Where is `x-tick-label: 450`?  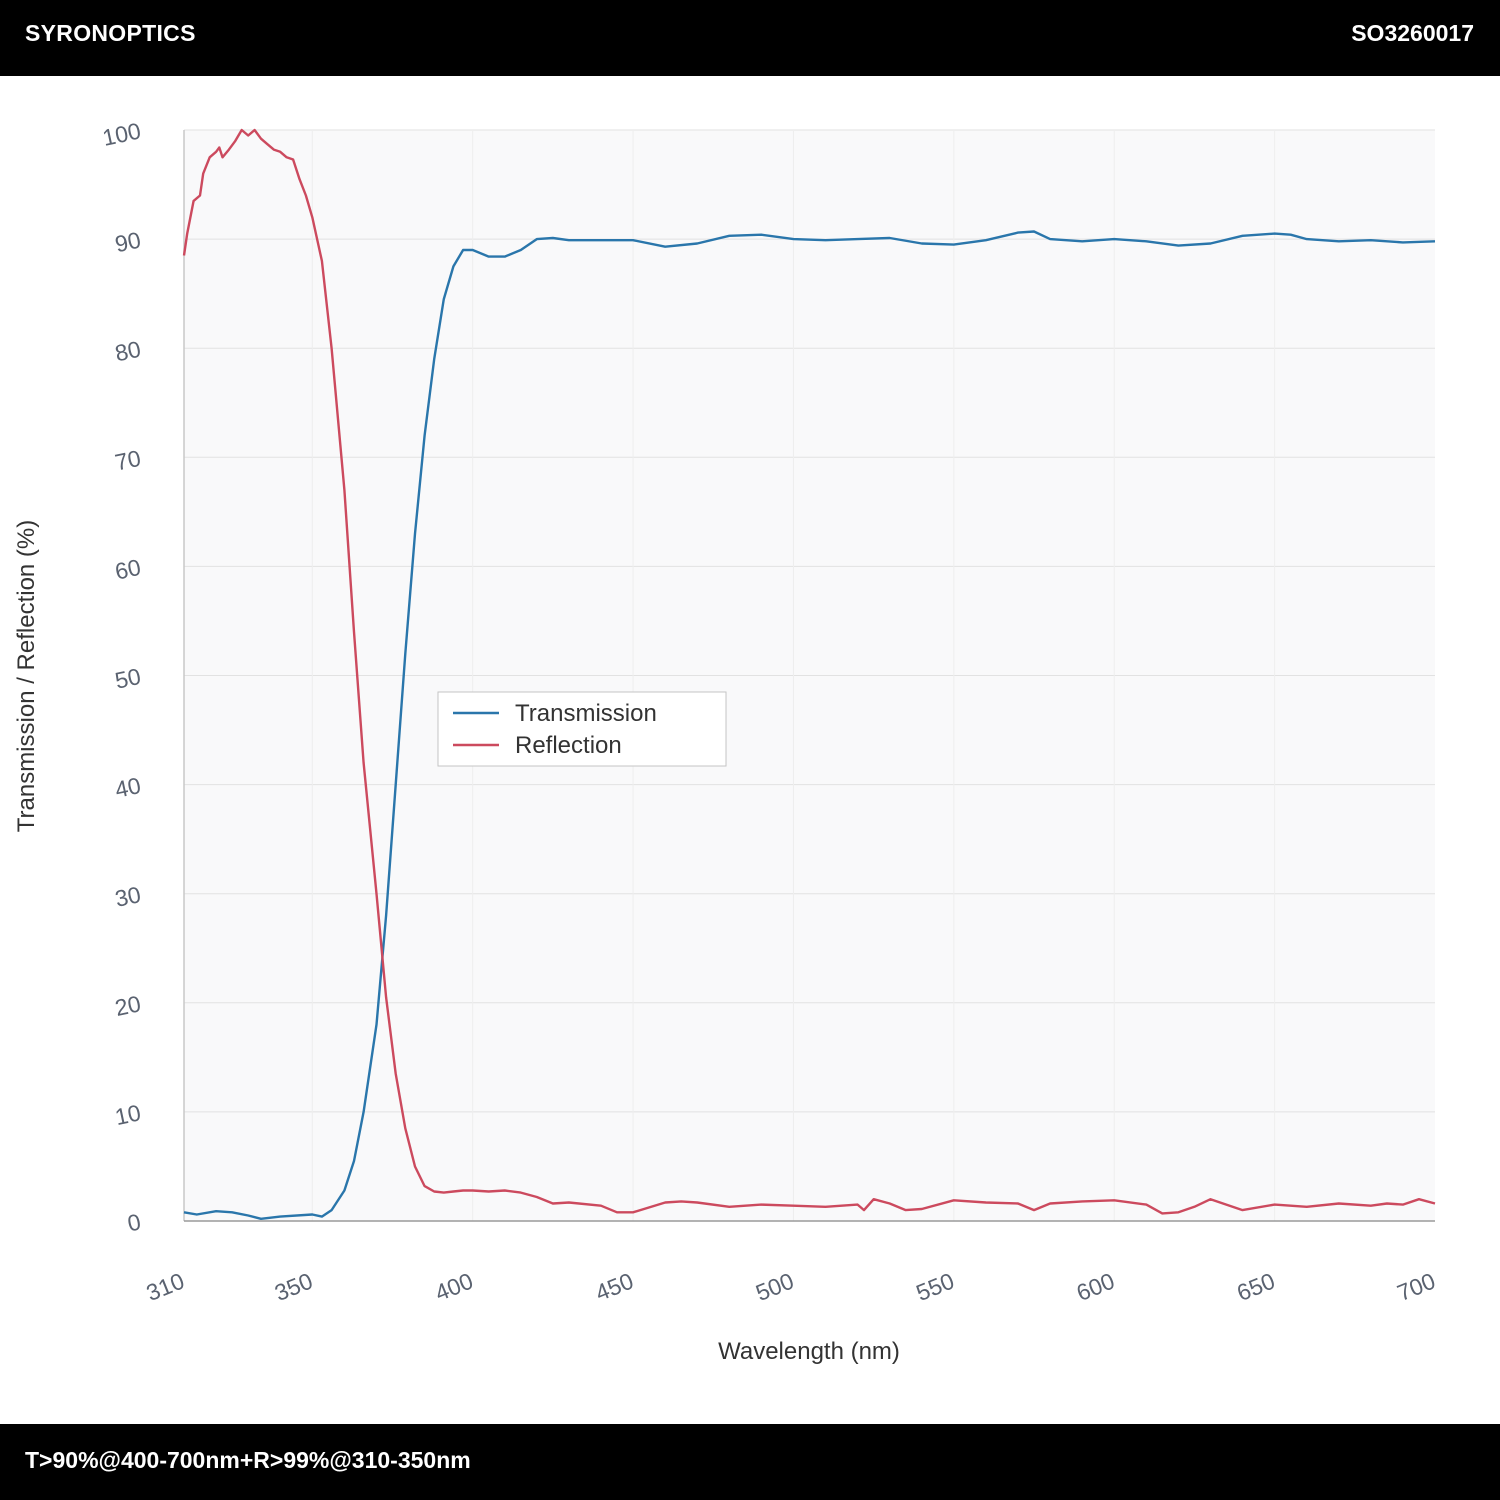
x-tick-label: 450 is located at coordinates (614, 1287).